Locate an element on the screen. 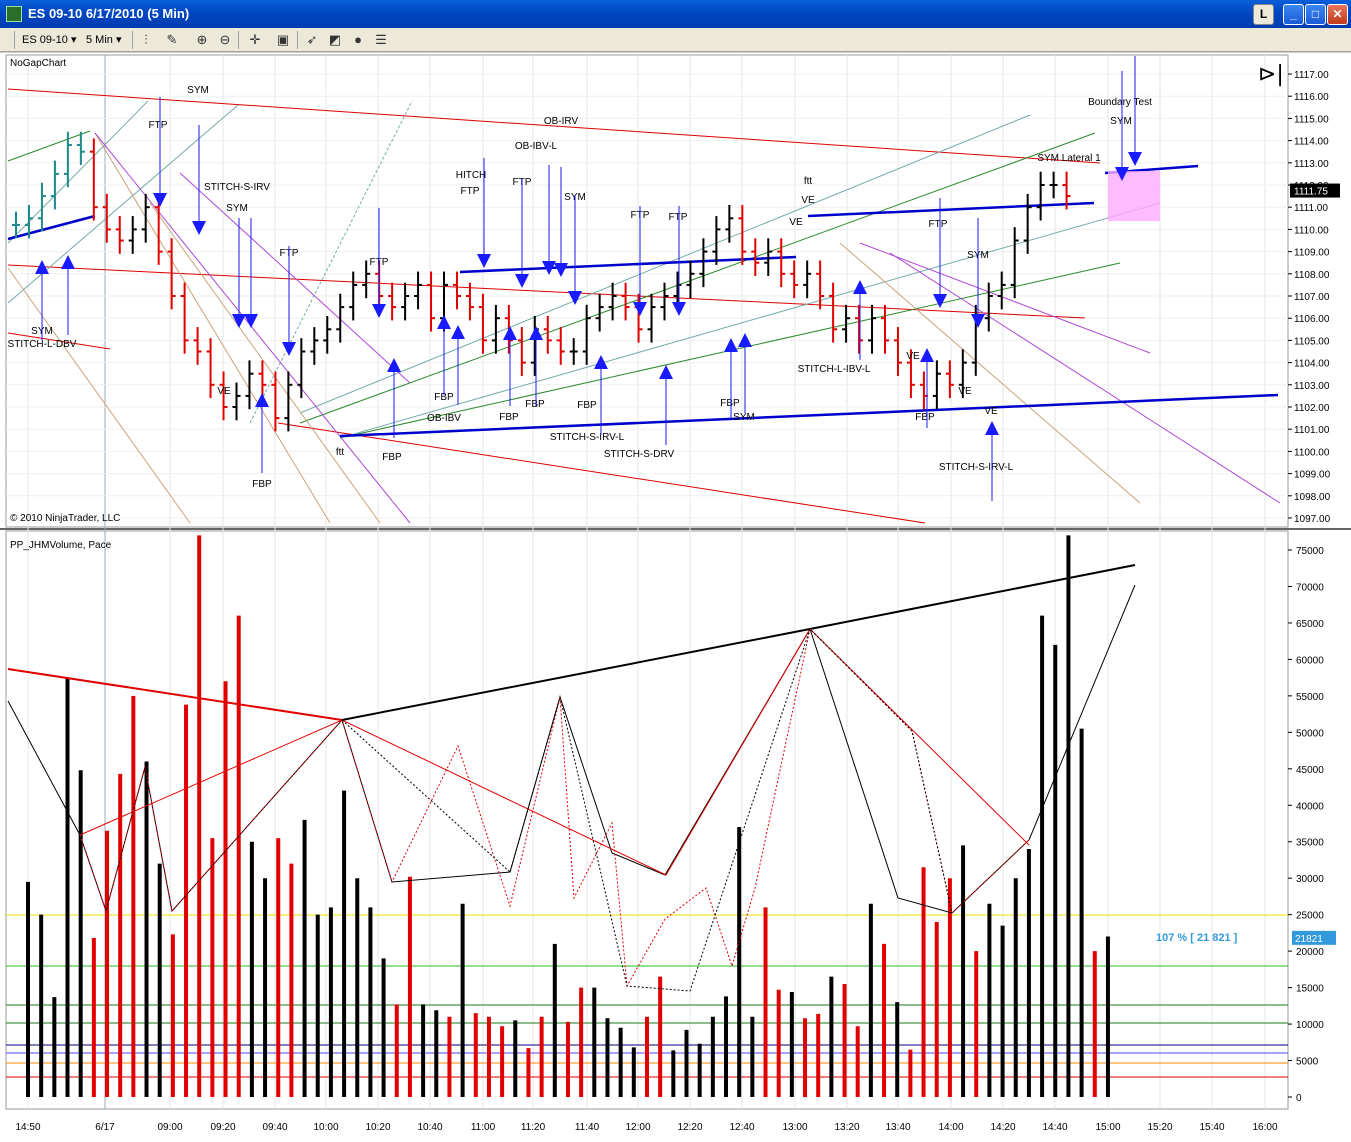 Image resolution: width=1351 pixels, height=1142 pixels. price-tick-label: 1114.00 is located at coordinates (1311, 142).